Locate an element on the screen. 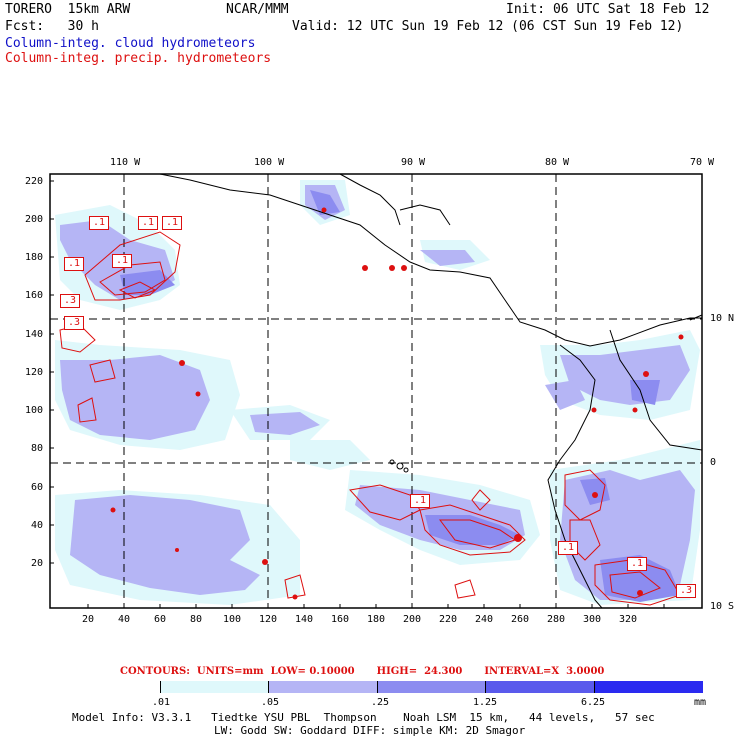  lat-label: 10 N is located at coordinates (722, 318).